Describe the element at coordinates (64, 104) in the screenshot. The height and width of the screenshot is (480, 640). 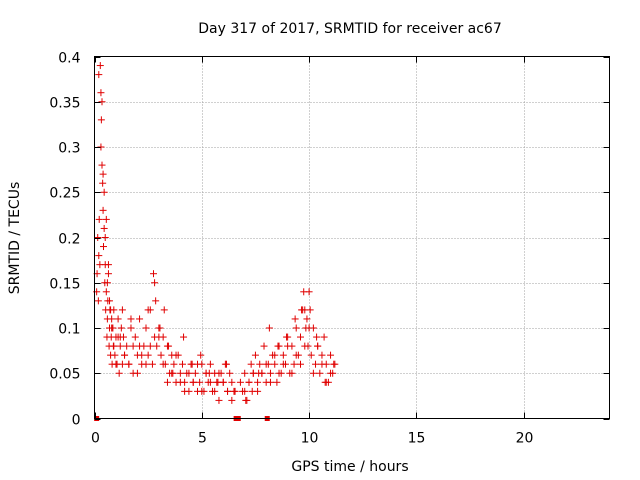
I see `y-tick-label: 0.35` at that location.